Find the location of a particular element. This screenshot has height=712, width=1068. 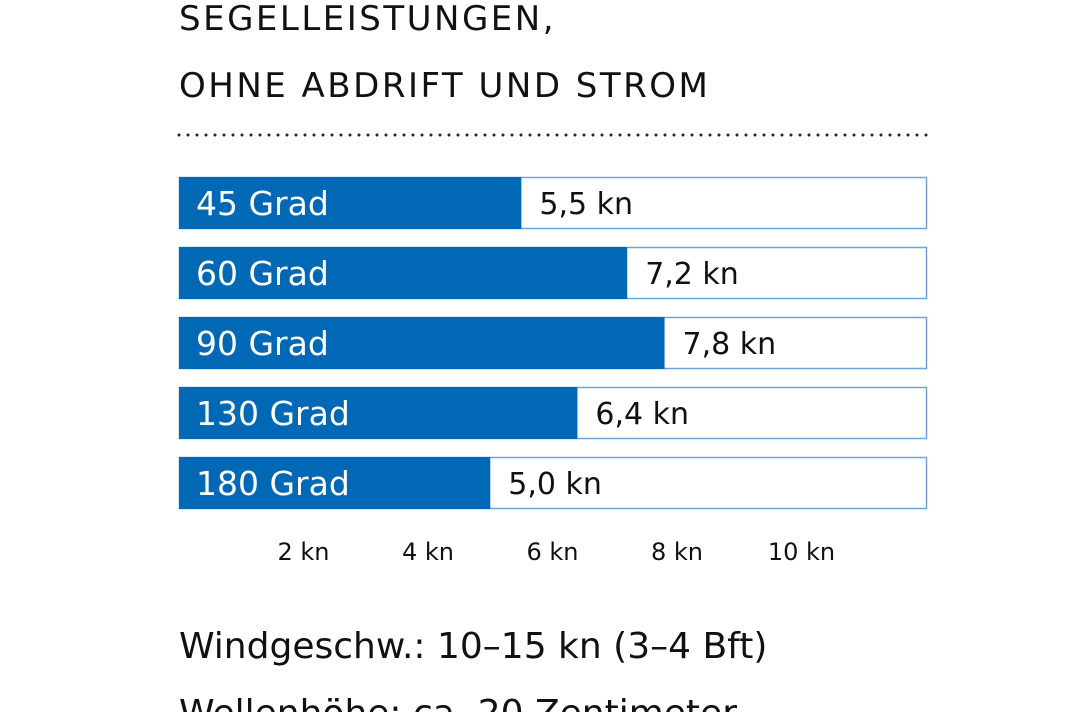

chart-title: SEGELLEISTUNGEN, is located at coordinates (367, 19).